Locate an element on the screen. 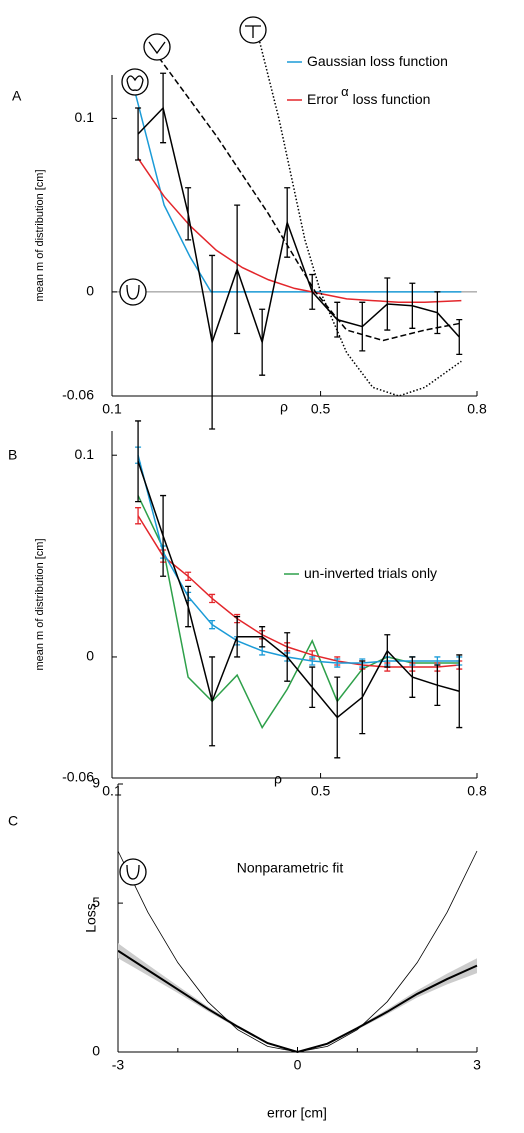 This screenshot has width=524, height=1133. y-tick-label: 9 is located at coordinates (96, 783).